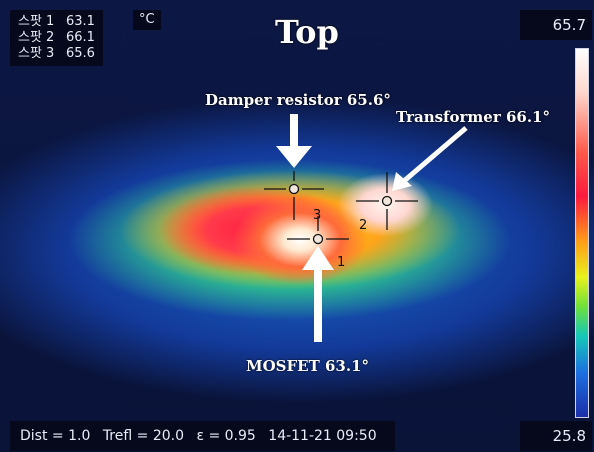  I want to click on marker-3-label: 3, so click(317, 215).